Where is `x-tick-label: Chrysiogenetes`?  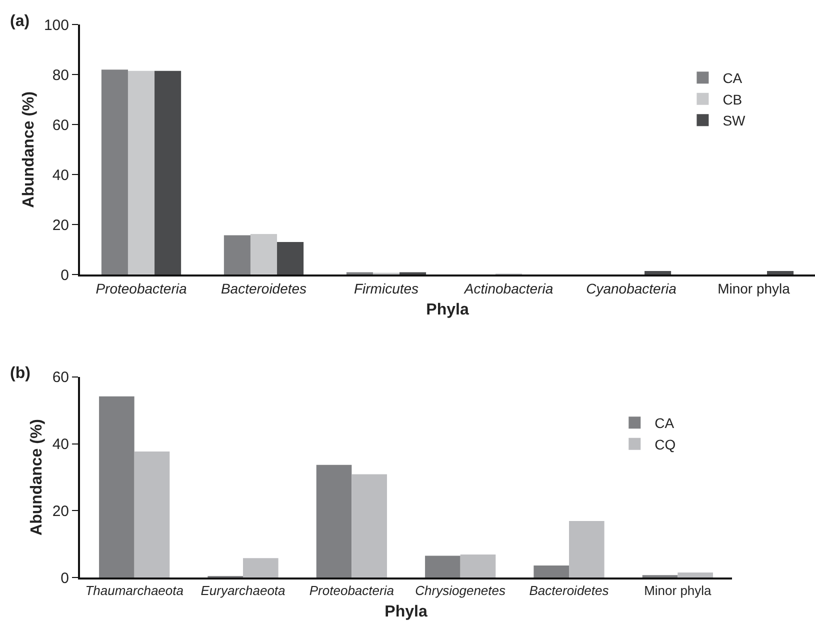 x-tick-label: Chrysiogenetes is located at coordinates (460, 590).